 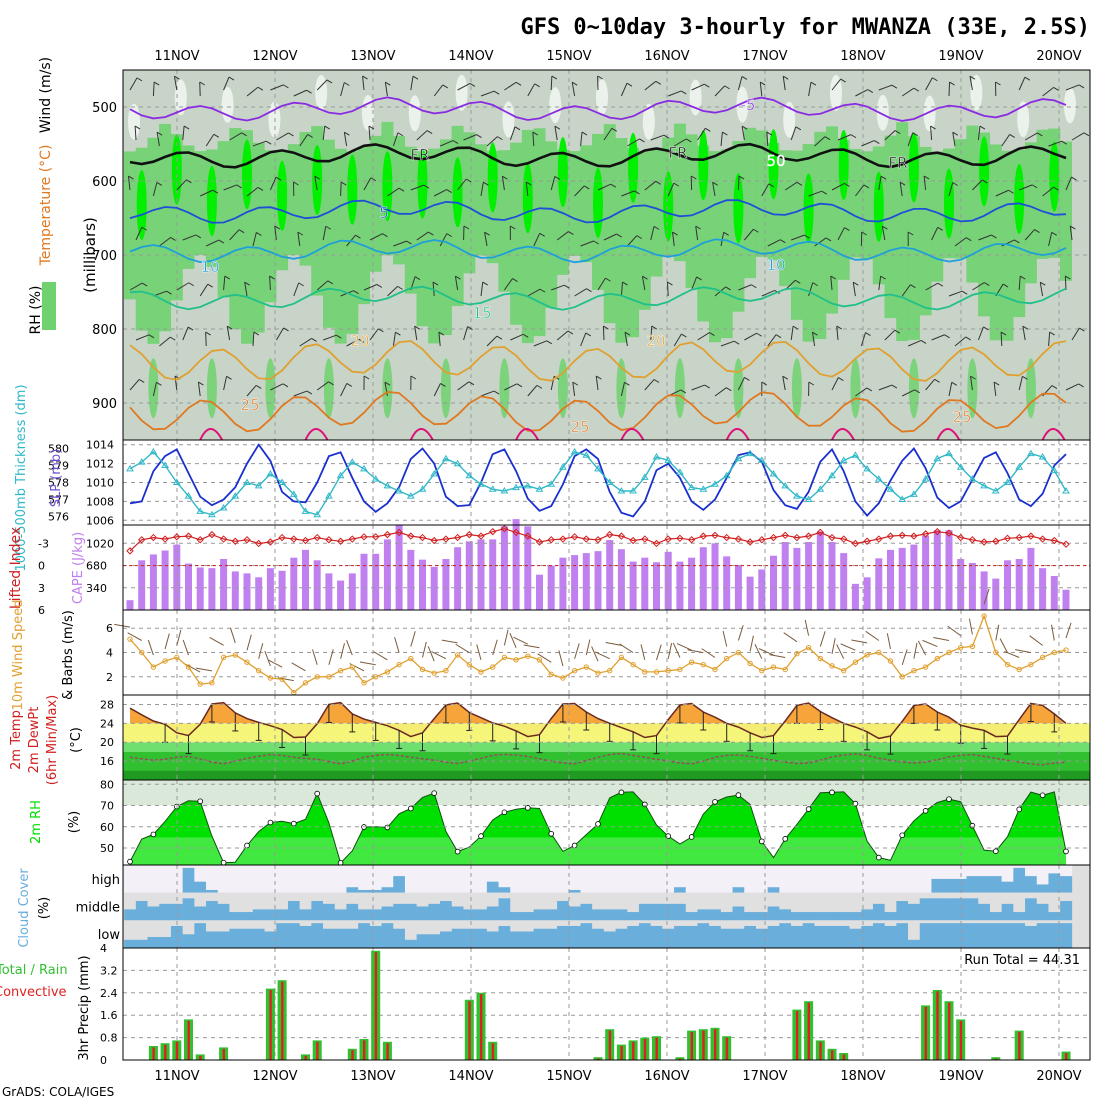 What do you see at coordinates (46, 206) in the screenshot?
I see `temp-axis-label: Temperature (°C)` at bounding box center [46, 206].